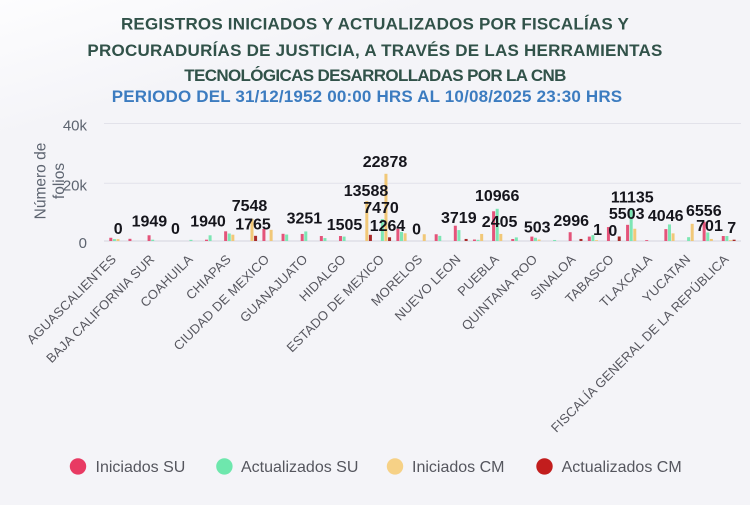 This screenshot has height=505, width=750. I want to click on svg-text: Iniciados CM, so click(458, 467).